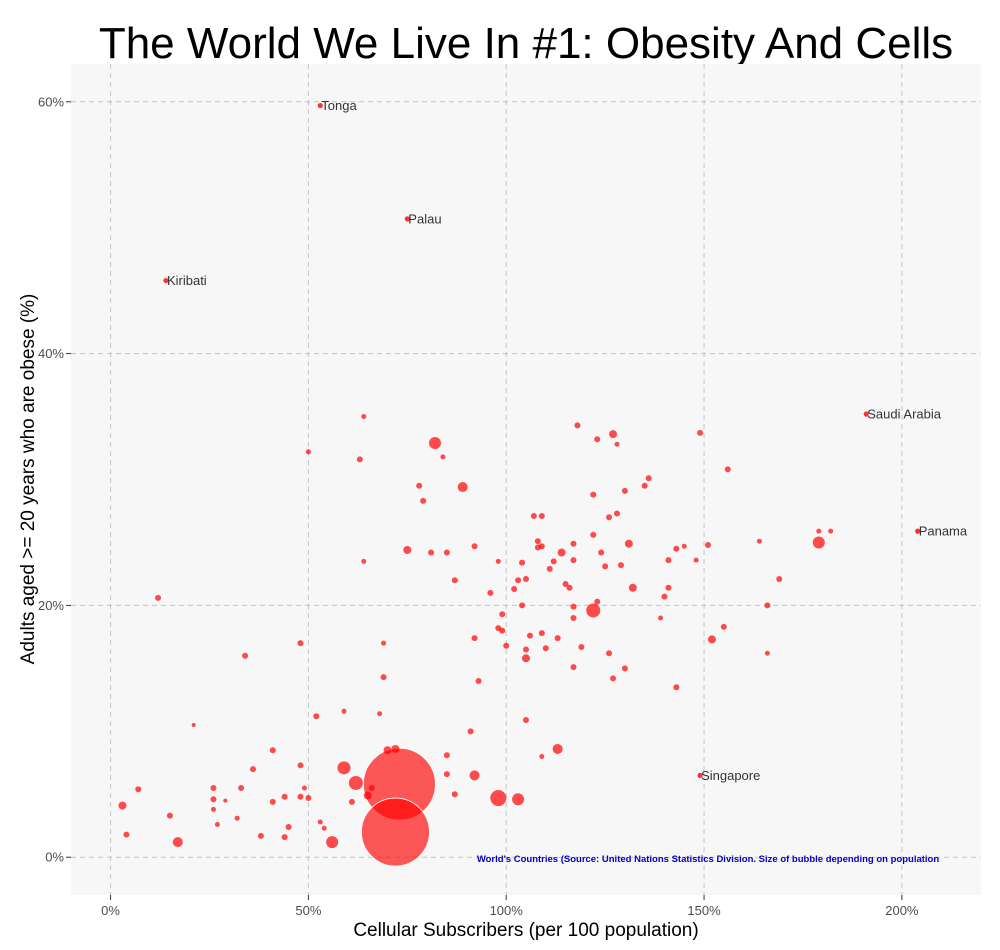 The width and height of the screenshot is (1000, 950). Describe the element at coordinates (902, 910) in the screenshot. I see `x-tick-label: 200%` at that location.